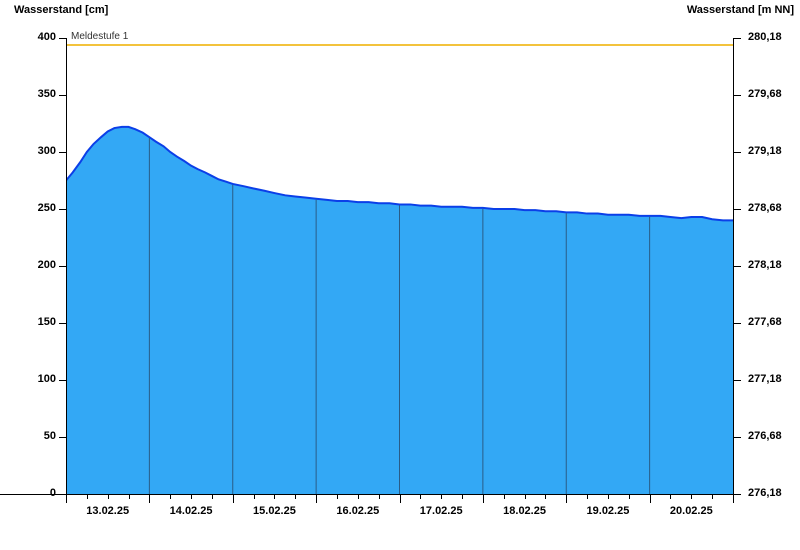 The width and height of the screenshot is (800, 550). Describe the element at coordinates (740, 10) in the screenshot. I see `right-axis-title: Wasserstand [m NN]` at that location.